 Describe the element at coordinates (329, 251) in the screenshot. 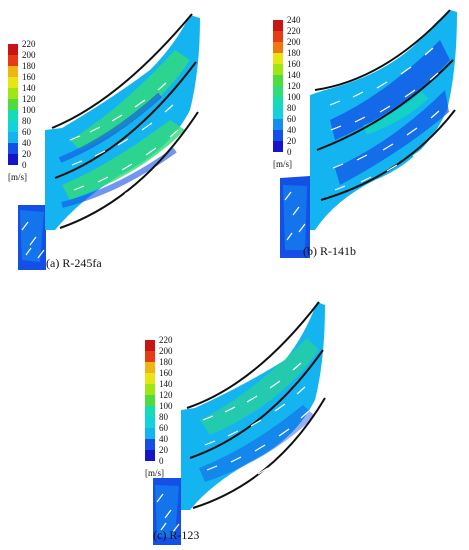

I see `caption-b: (b) R-141b` at that location.